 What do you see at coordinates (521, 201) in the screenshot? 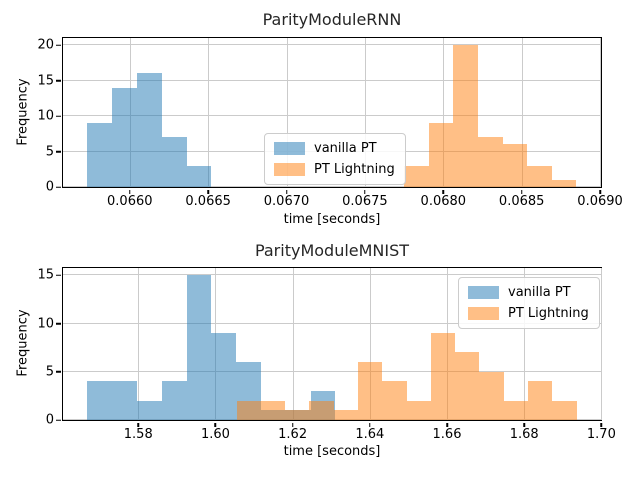
I see `x-axis-tick-label: 0.0685` at bounding box center [521, 201].